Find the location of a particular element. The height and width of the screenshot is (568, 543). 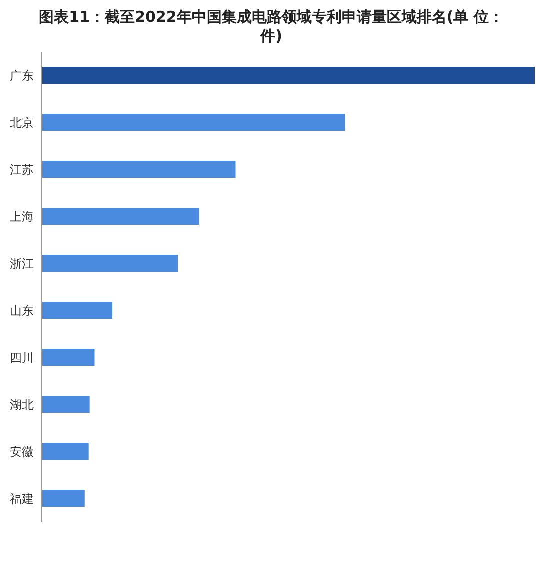

y-tick-label: 浙江 is located at coordinates (22, 263).